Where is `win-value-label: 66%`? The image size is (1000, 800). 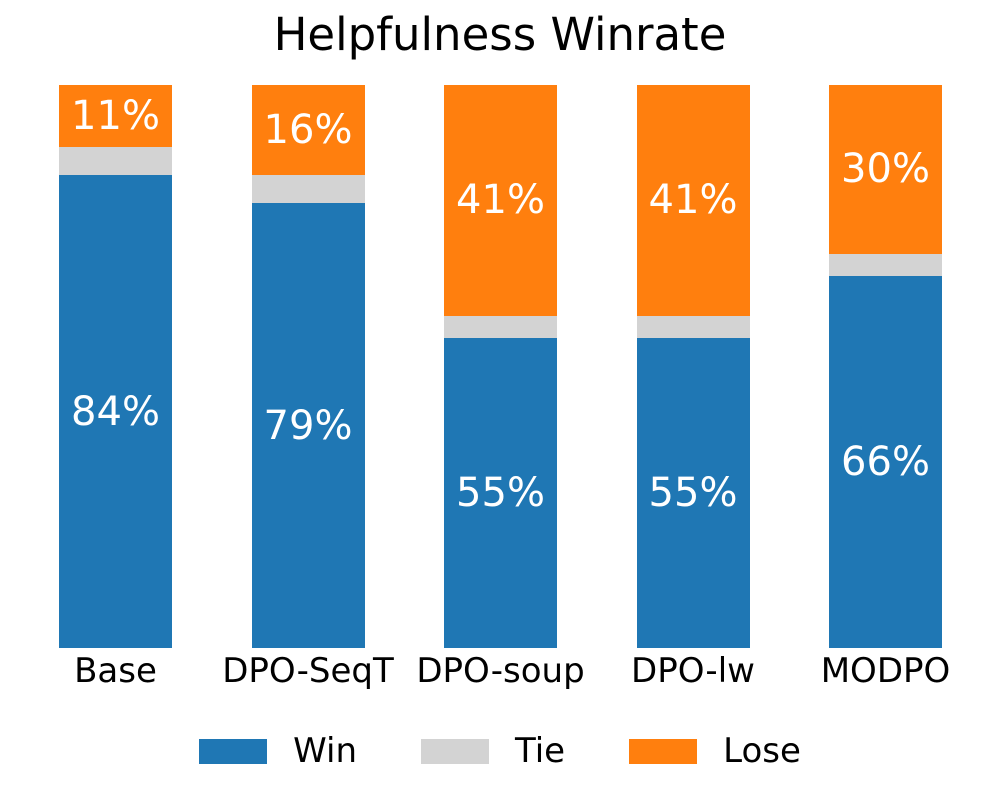
win-value-label: 66% is located at coordinates (885, 462).